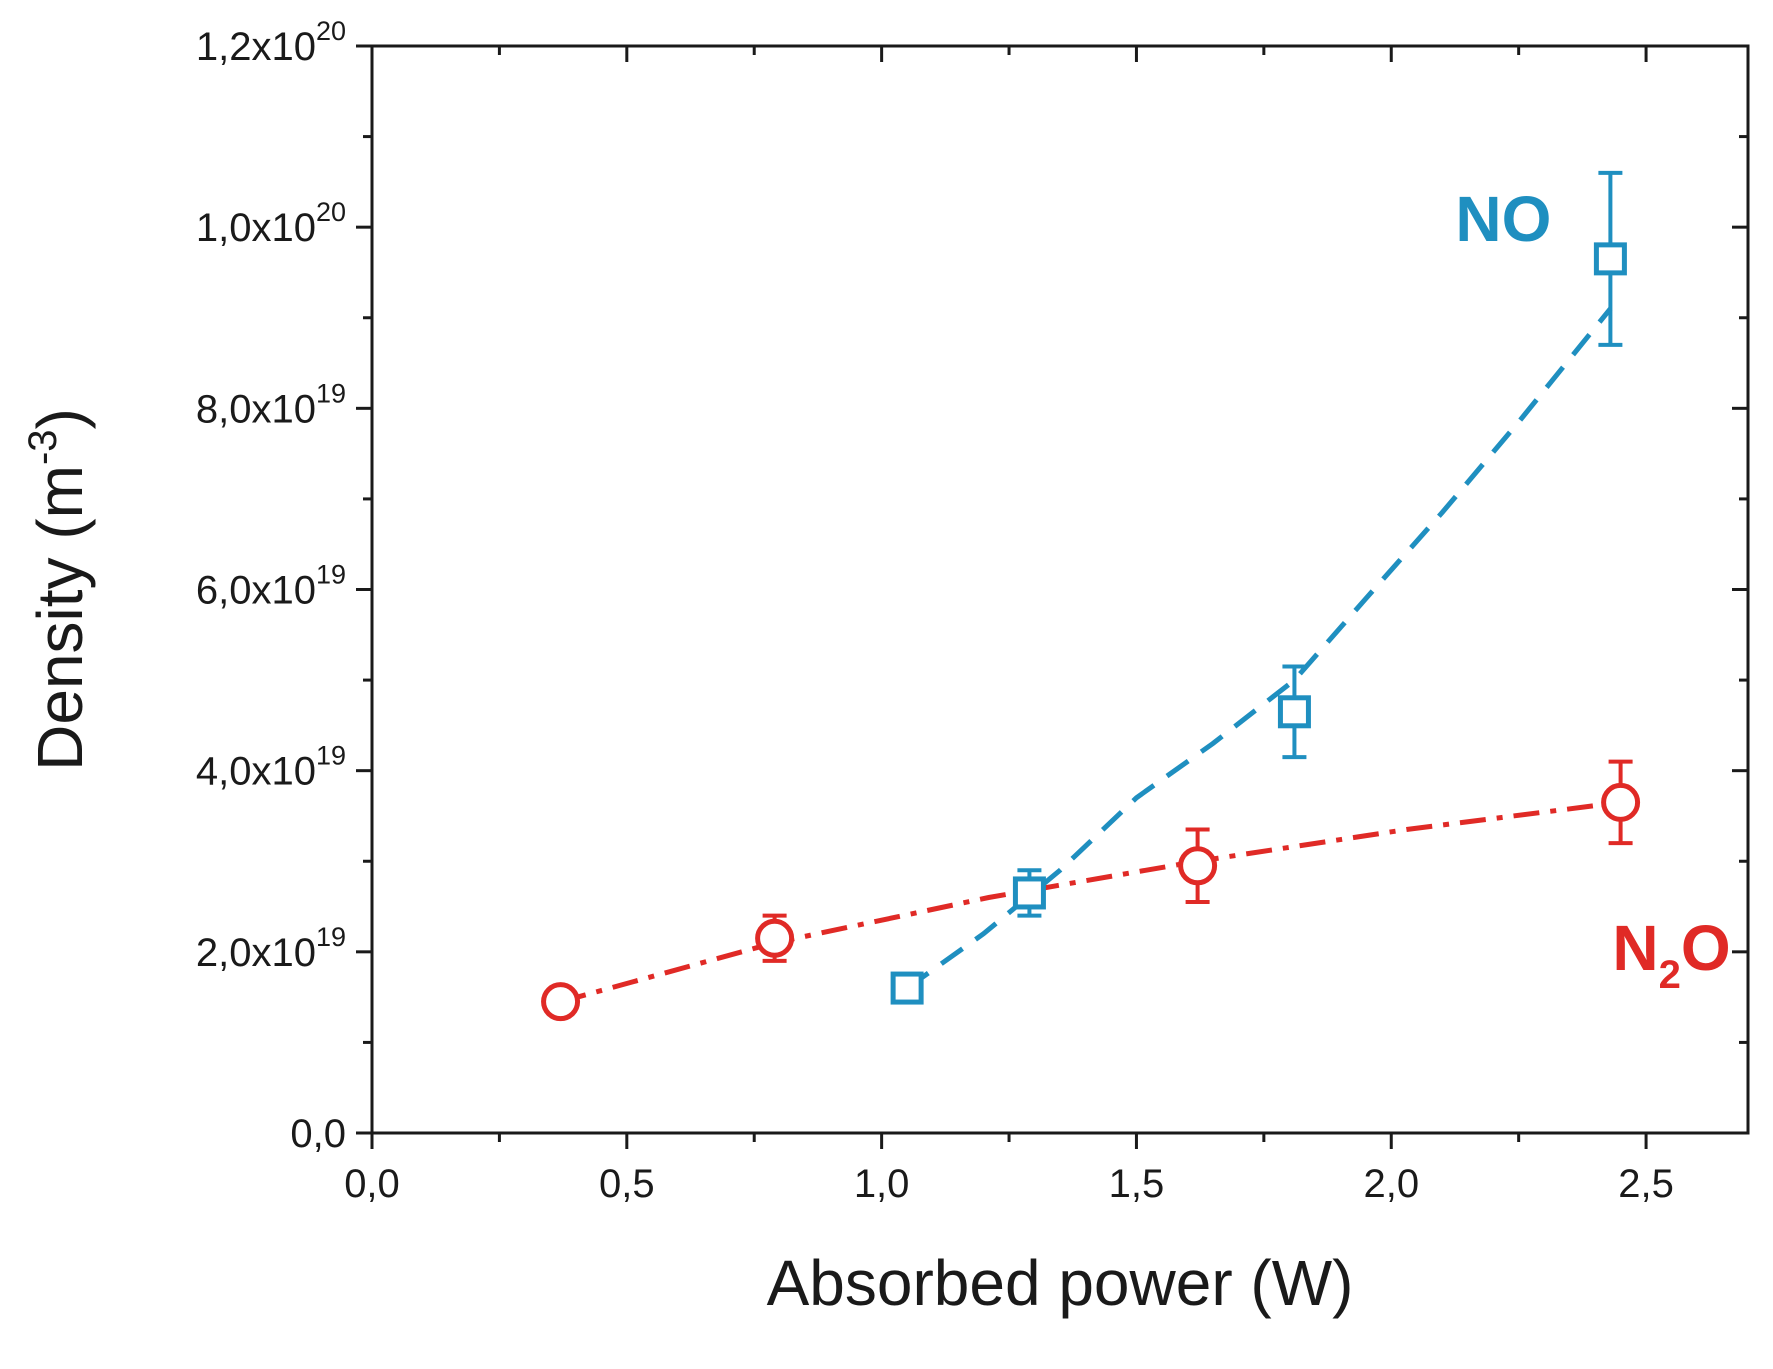  I want to click on x-tick-label: 0,0, so click(372, 1184).